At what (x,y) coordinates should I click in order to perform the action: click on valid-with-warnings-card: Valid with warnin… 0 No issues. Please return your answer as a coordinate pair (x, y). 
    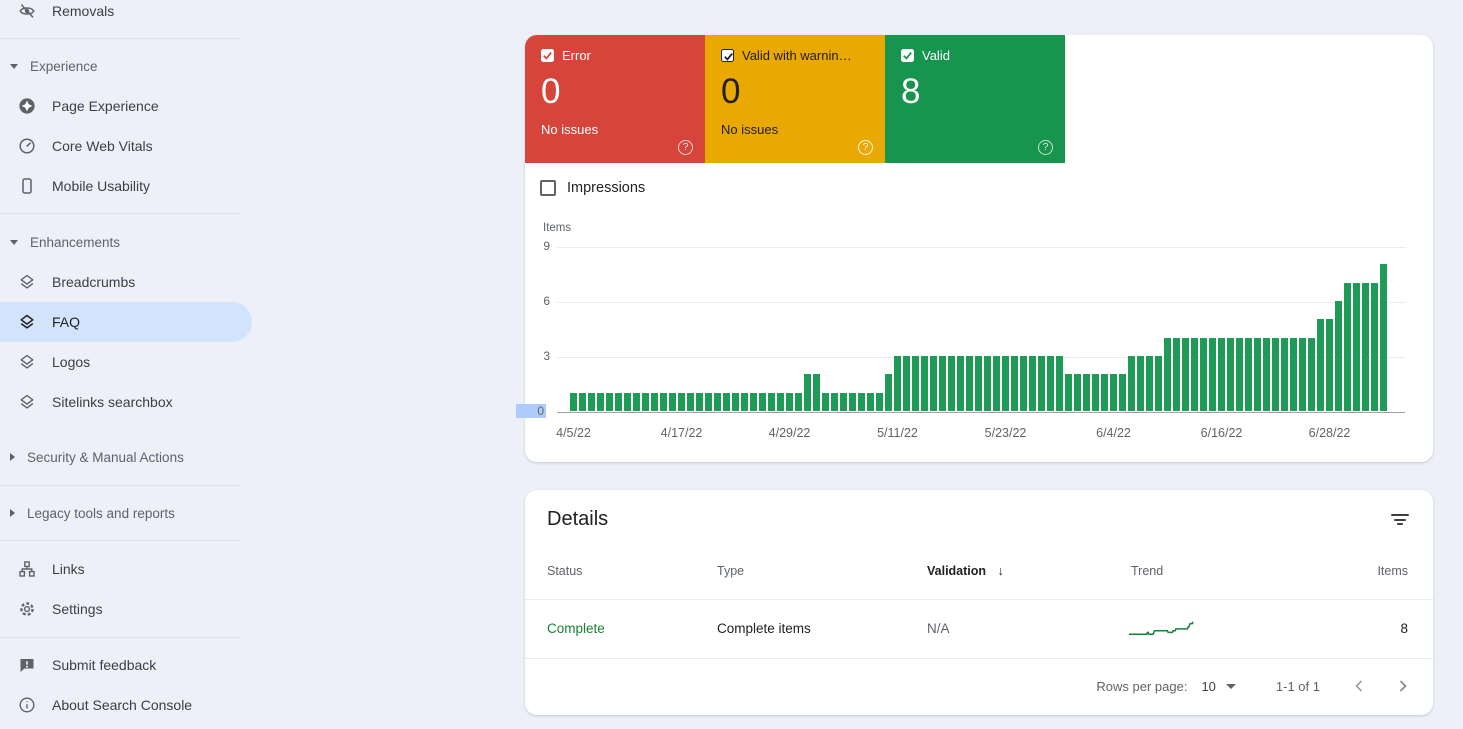
    Looking at the image, I should click on (795, 99).